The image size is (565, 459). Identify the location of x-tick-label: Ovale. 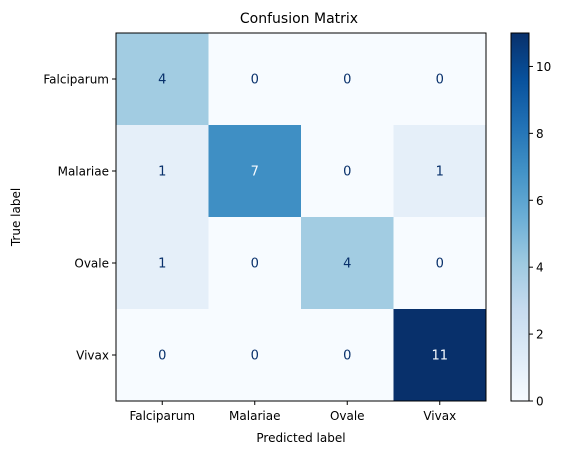
(347, 416).